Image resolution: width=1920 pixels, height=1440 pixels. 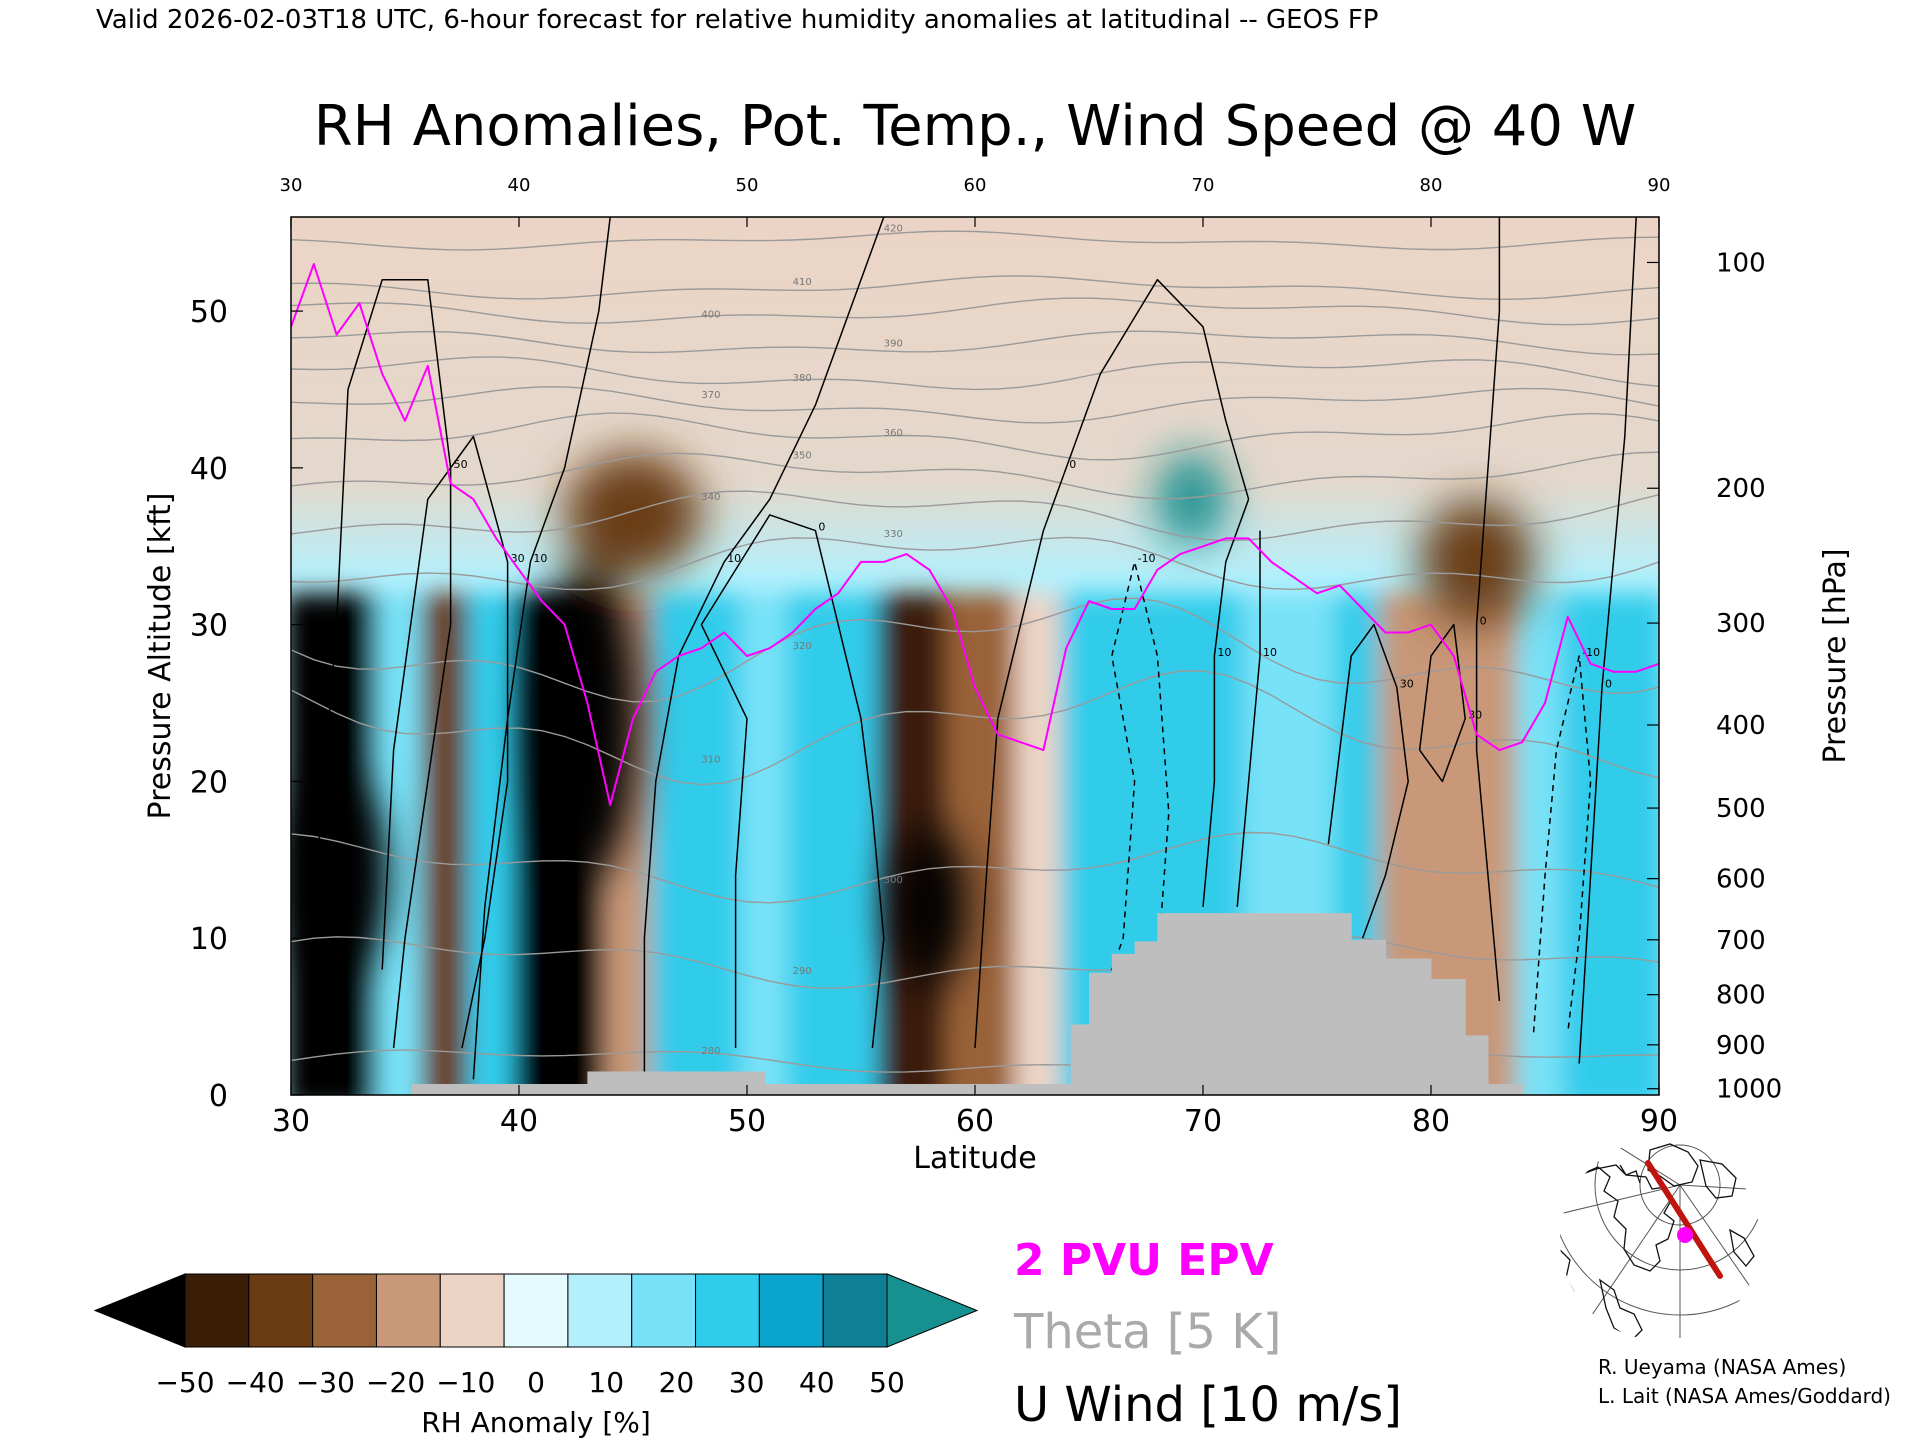 What do you see at coordinates (1203, 1121) in the screenshot?
I see `x-tick-label: 70` at bounding box center [1203, 1121].